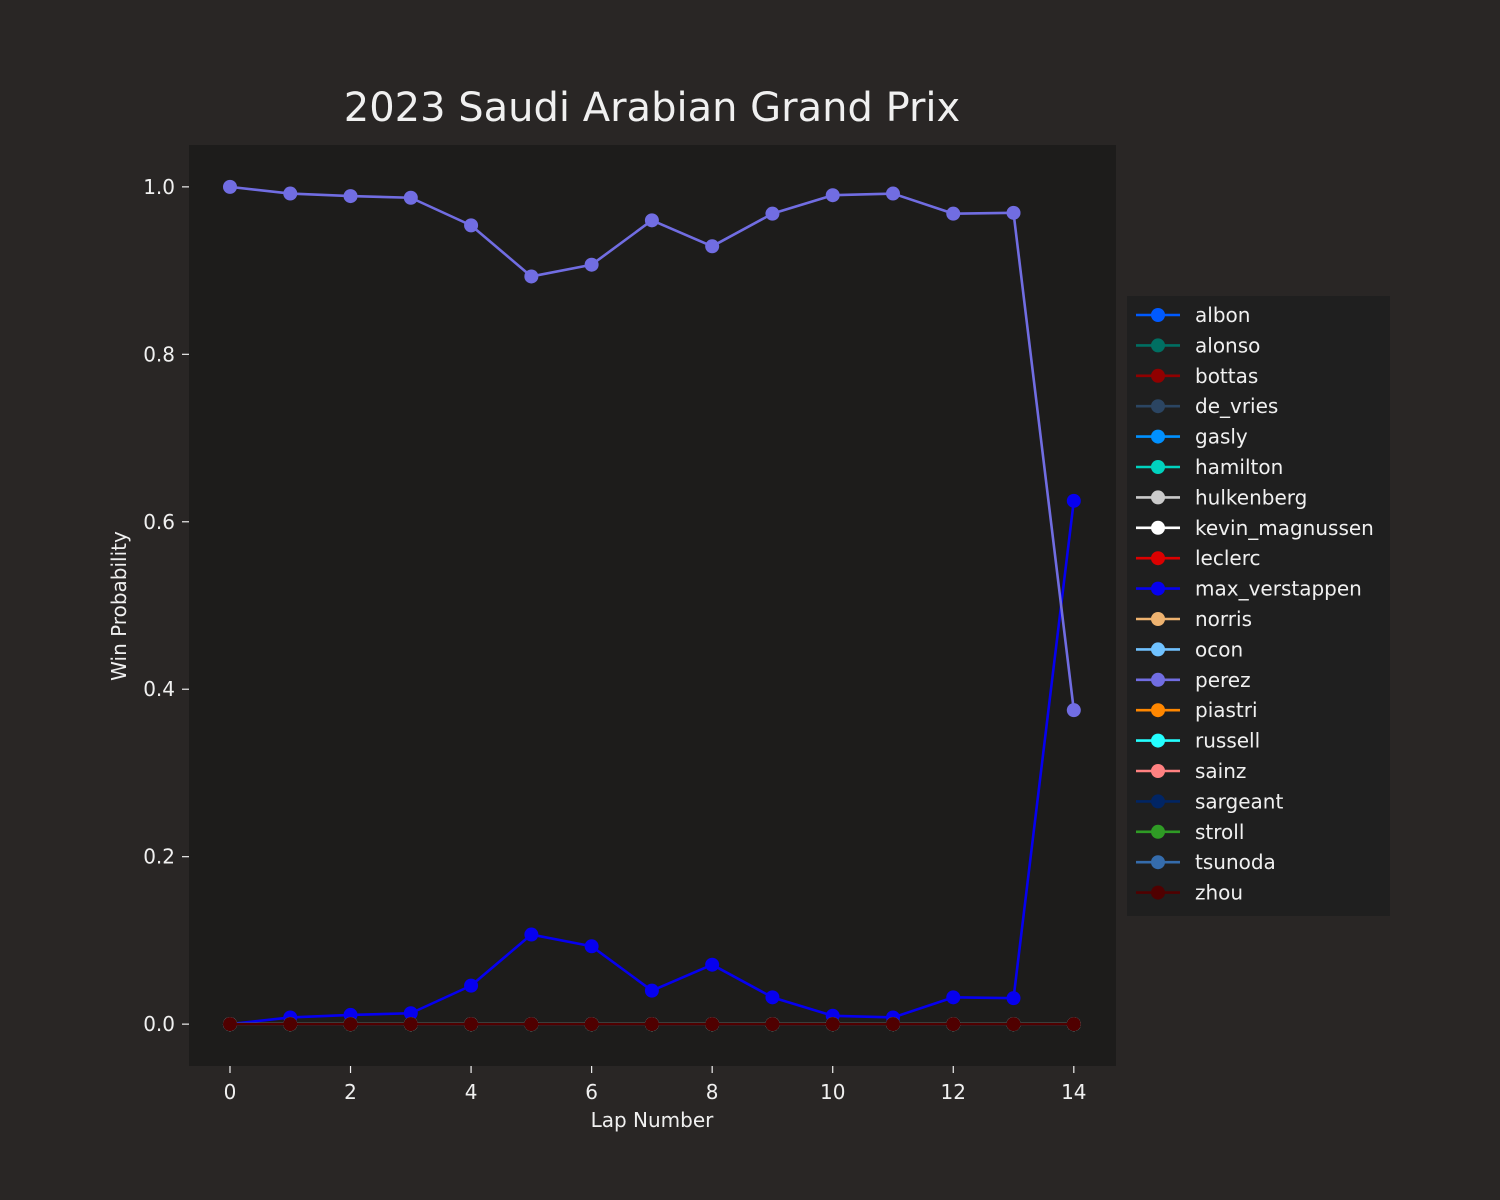 The image size is (1500, 1200). Describe the element at coordinates (1219, 649) in the screenshot. I see `legend-label: ocon` at that location.